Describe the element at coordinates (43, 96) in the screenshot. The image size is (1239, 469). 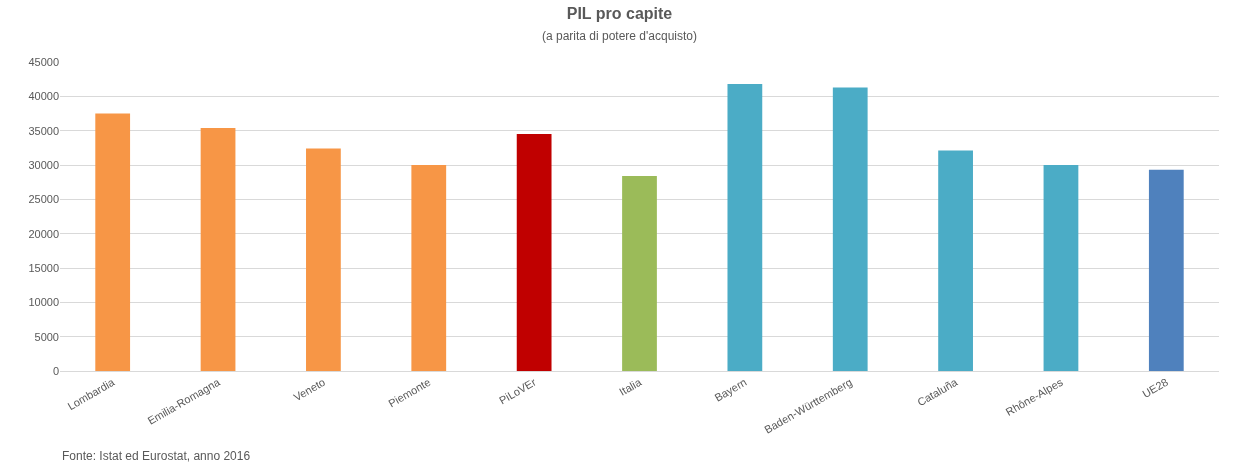
I see `y-tick-label: 40000` at that location.